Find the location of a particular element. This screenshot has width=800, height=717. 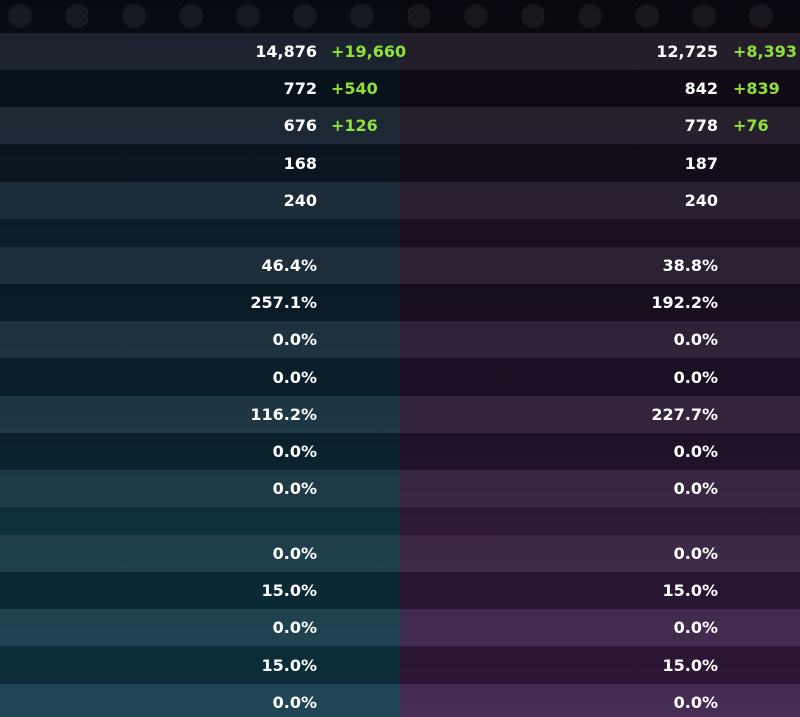

left-value: 46.4% is located at coordinates (289, 265).